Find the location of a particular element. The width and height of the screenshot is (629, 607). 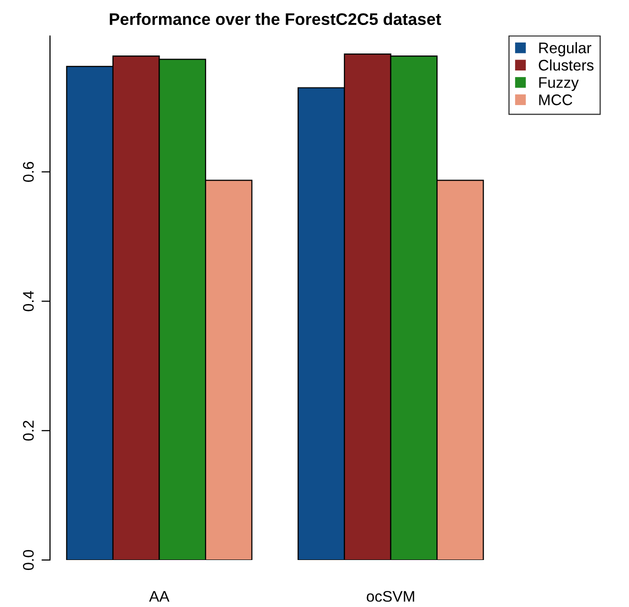

y-tick-label: 0.6 is located at coordinates (28, 172).